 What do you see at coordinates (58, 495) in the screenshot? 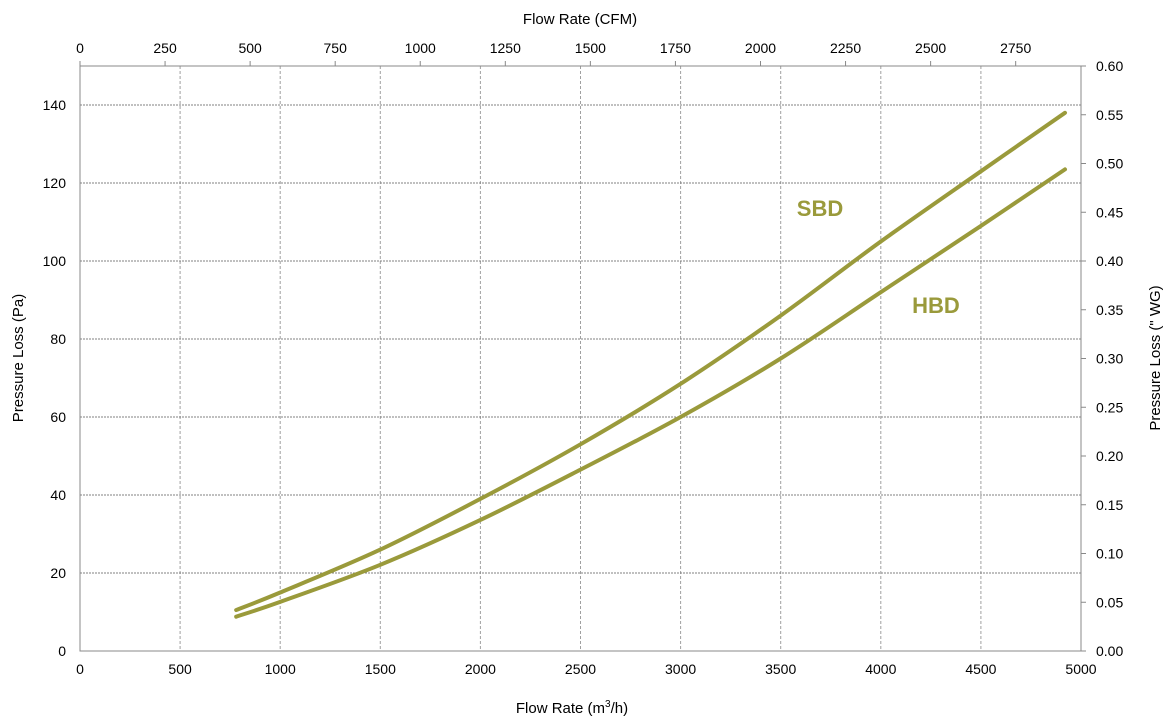
I see `y-tick-label: 40` at bounding box center [58, 495].